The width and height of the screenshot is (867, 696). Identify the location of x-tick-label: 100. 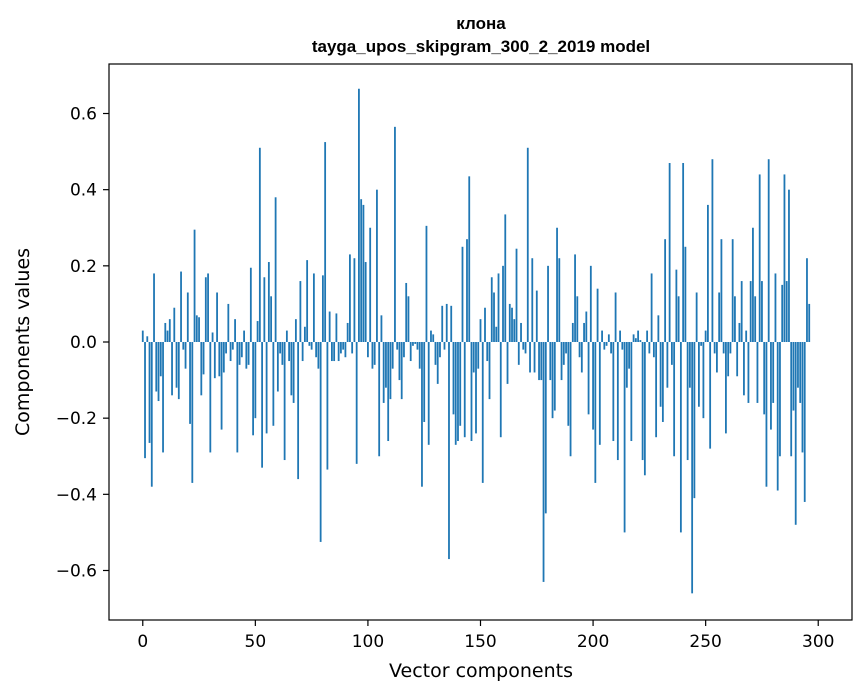
(368, 642).